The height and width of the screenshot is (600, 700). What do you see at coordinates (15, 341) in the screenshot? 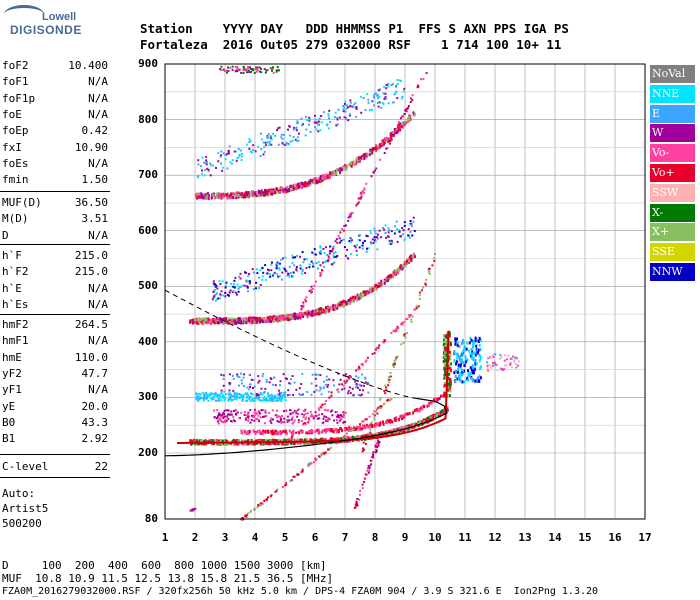
I see `param-name: hmF1` at bounding box center [15, 341].